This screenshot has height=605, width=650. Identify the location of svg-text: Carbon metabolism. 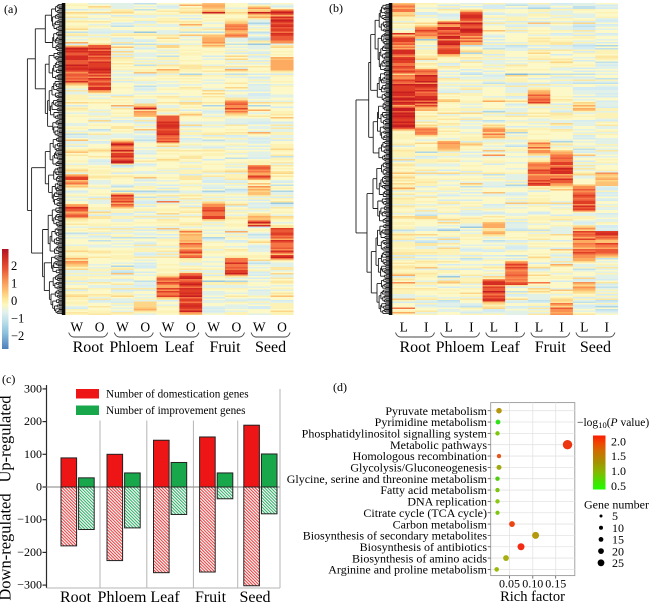
(440, 524).